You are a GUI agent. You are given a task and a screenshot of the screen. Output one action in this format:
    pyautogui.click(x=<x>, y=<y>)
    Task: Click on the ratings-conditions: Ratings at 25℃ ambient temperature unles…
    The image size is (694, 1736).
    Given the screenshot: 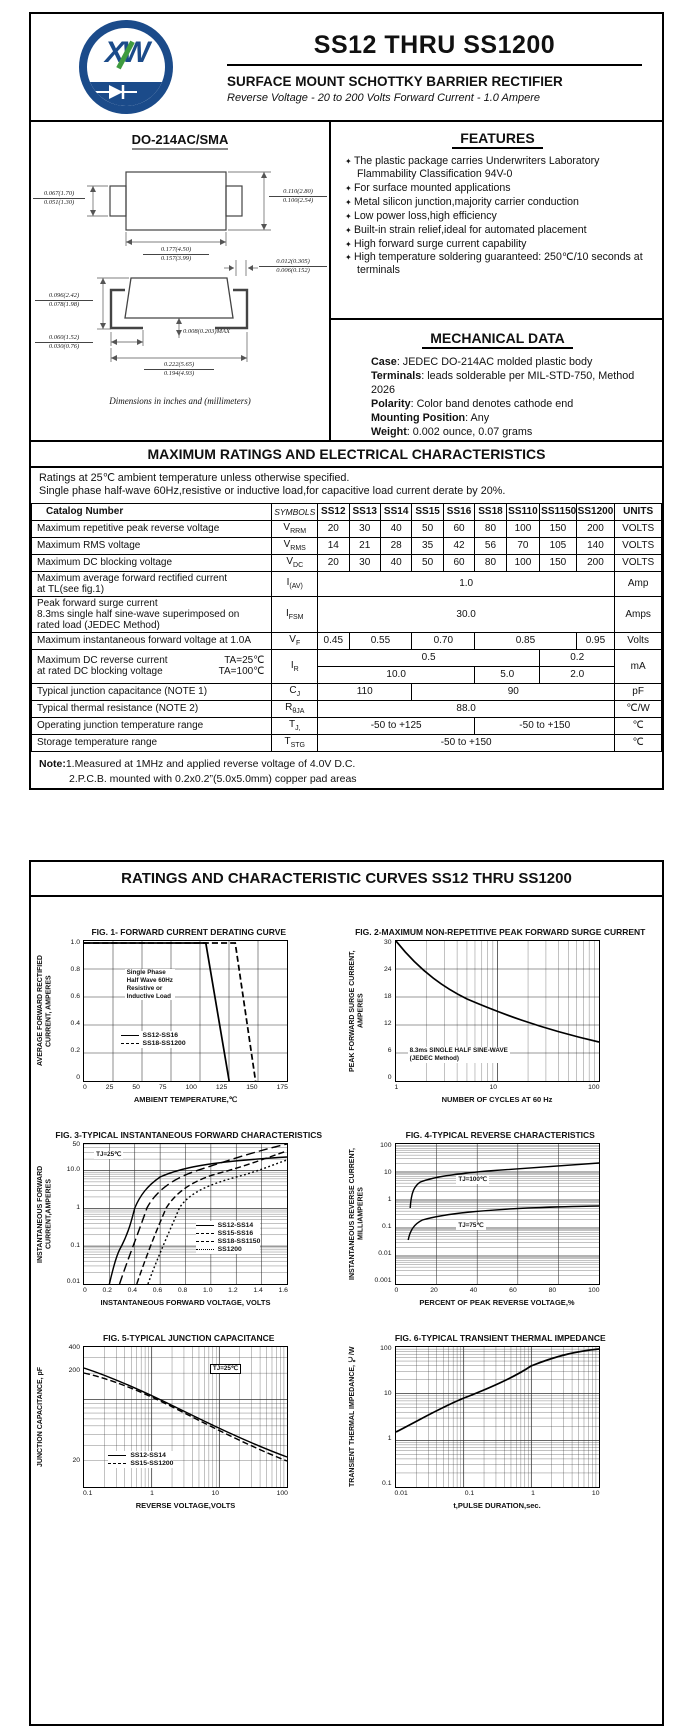 What is the action you would take?
    pyautogui.click(x=346, y=485)
    